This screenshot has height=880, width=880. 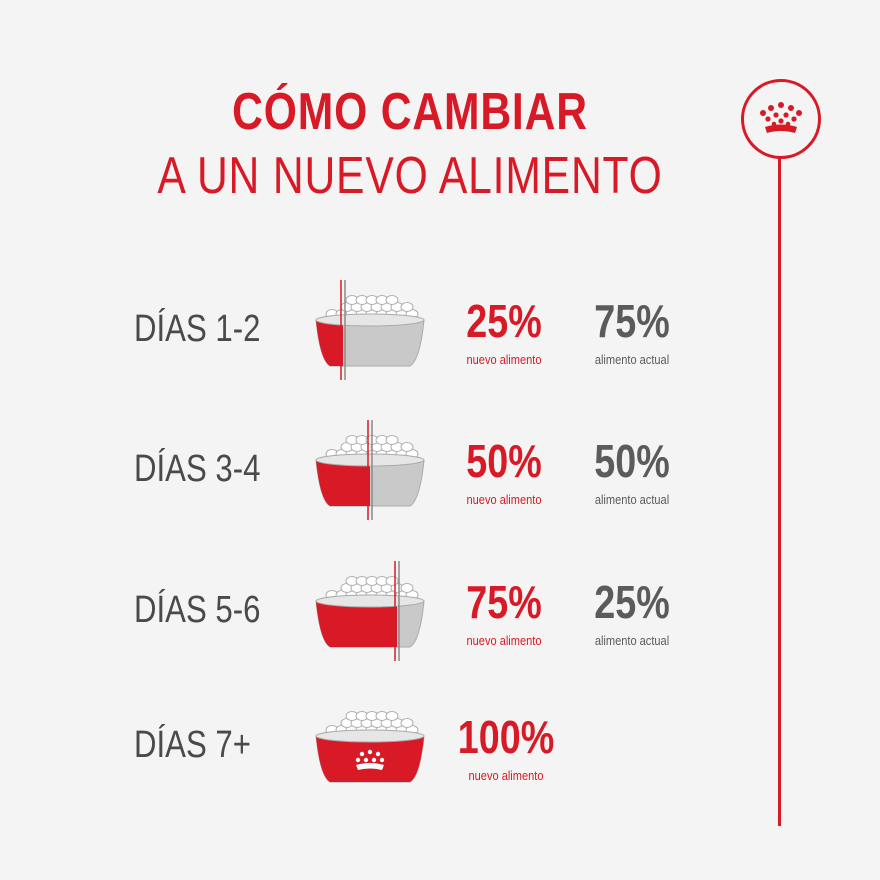 I want to click on crown-icon, so click(x=781, y=117).